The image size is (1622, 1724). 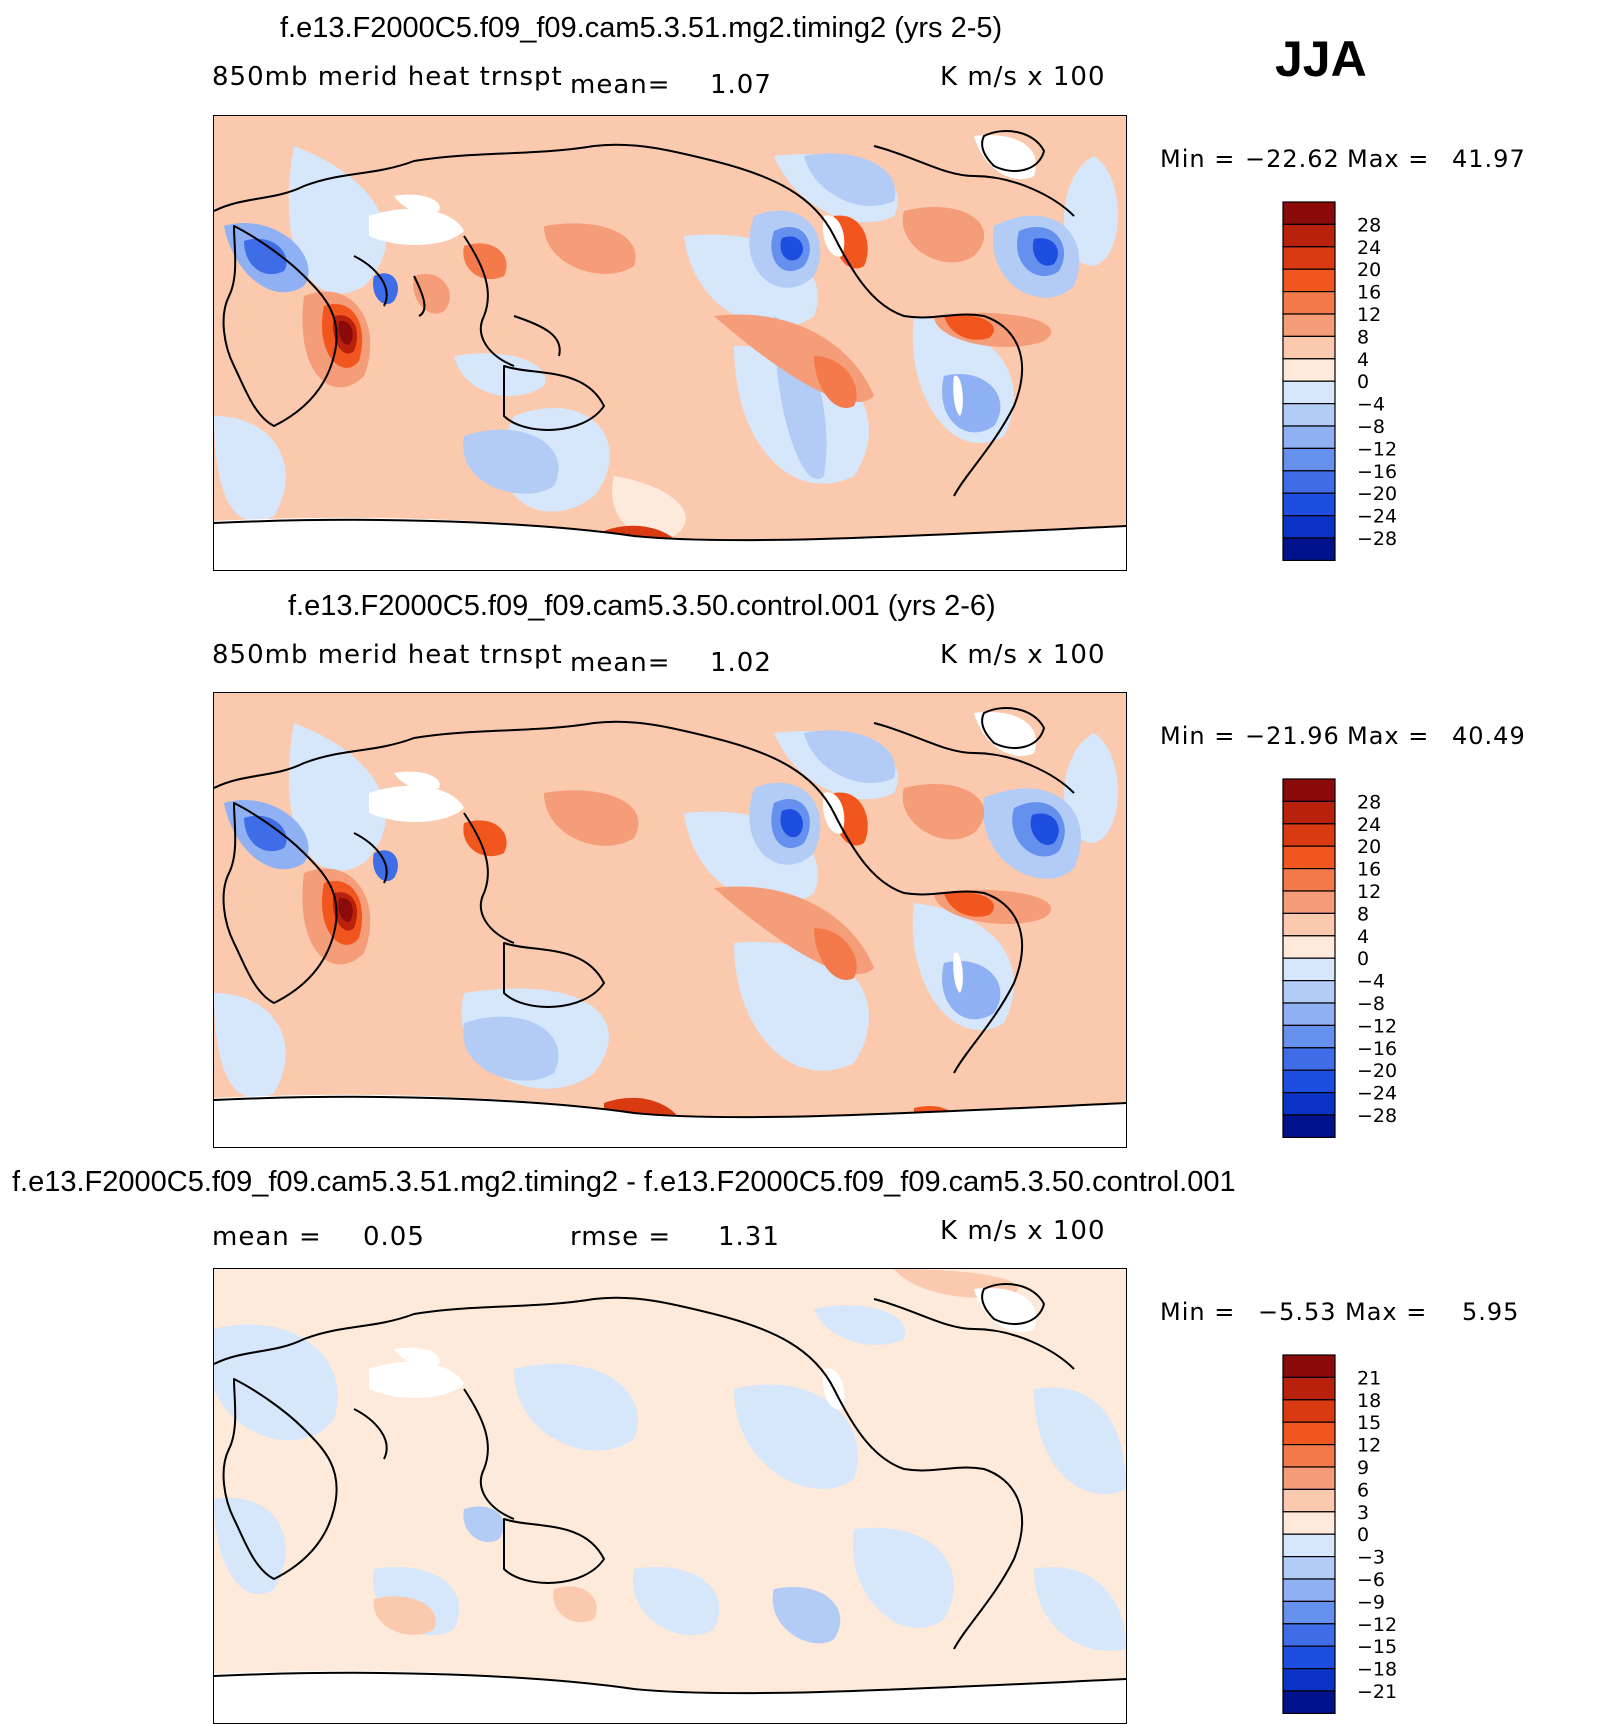 I want to click on panel-3-max-label: Max =, so click(x=1386, y=1312).